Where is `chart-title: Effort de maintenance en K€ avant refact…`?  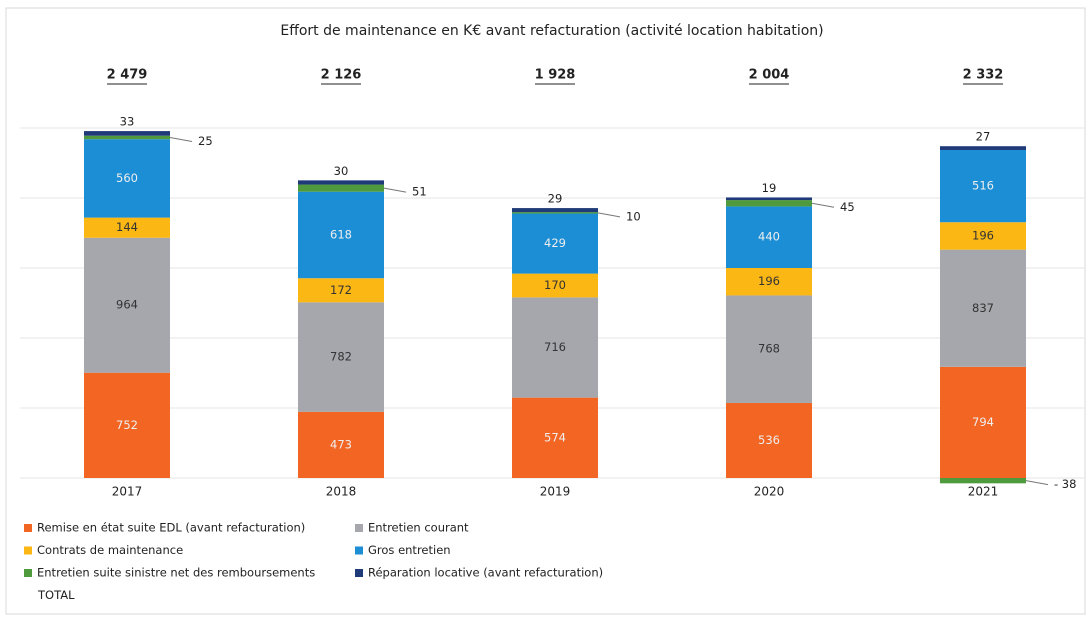 chart-title: Effort de maintenance en K€ avant refact… is located at coordinates (551, 31).